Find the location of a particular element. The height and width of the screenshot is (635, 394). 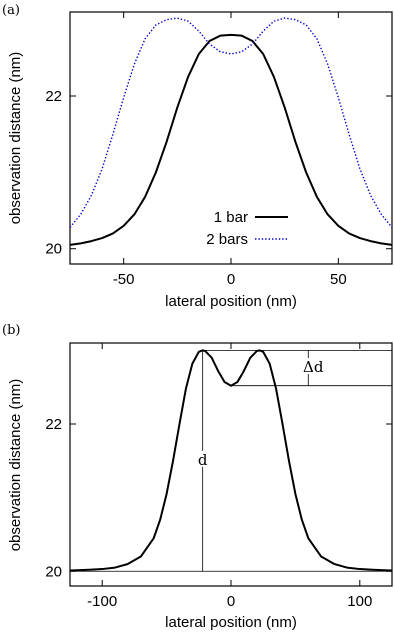

panel-a-legend: 1 bar 2 bars is located at coordinates (247, 228).